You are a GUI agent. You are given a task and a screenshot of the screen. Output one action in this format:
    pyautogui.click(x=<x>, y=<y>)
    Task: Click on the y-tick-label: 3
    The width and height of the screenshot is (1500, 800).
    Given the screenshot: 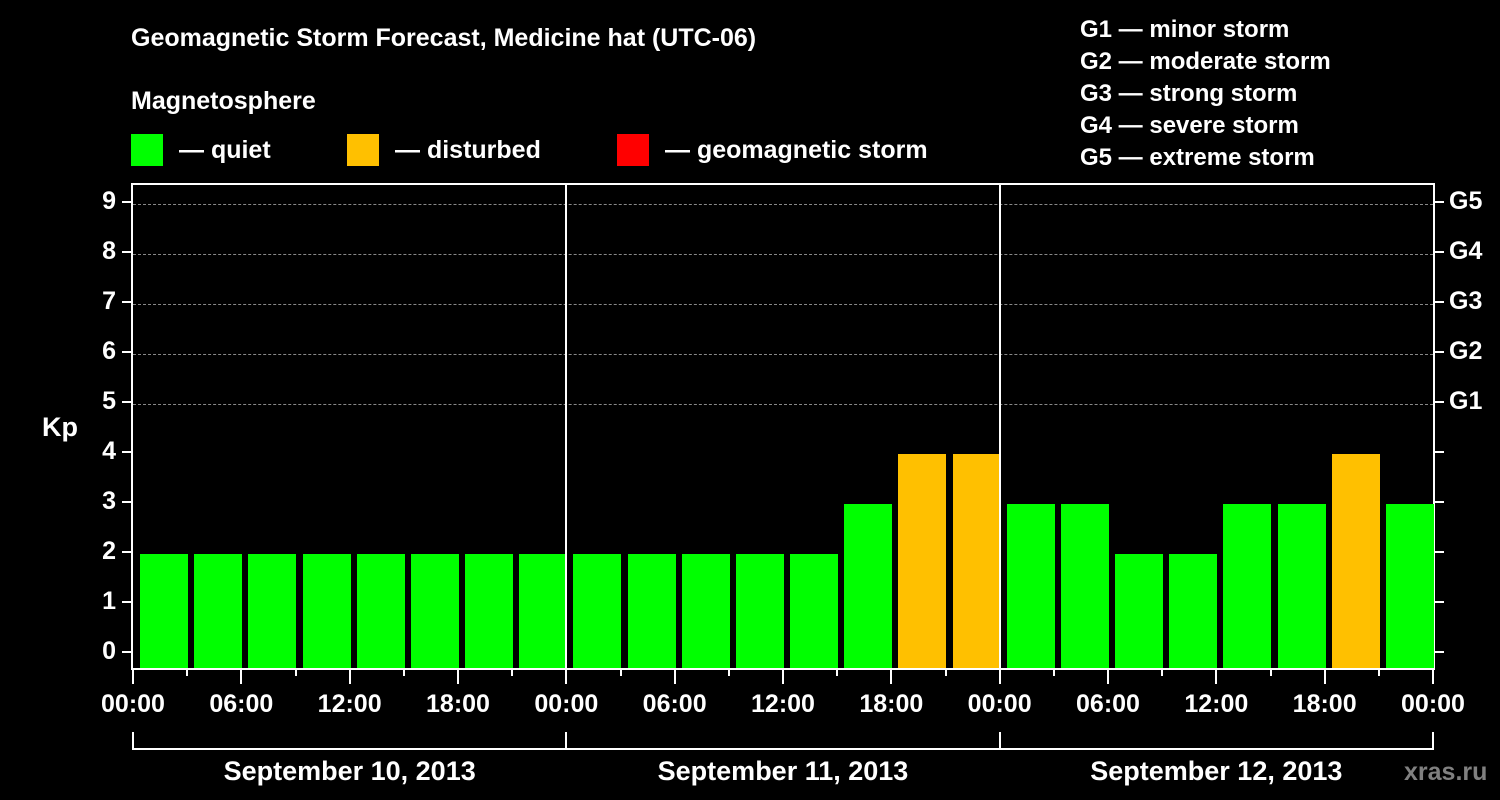 What is the action you would take?
    pyautogui.click(x=109, y=501)
    